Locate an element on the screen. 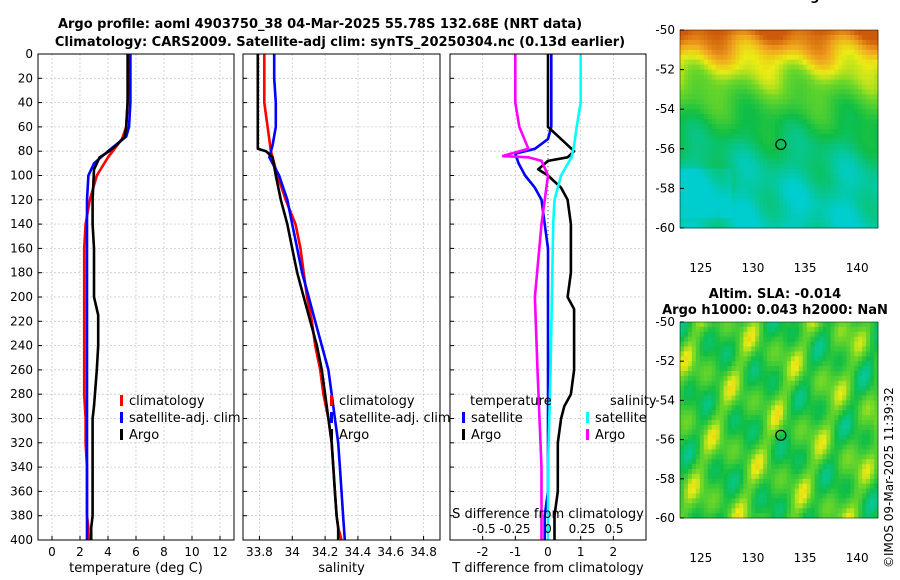  y-tick-label: 260 is located at coordinates (21, 370).